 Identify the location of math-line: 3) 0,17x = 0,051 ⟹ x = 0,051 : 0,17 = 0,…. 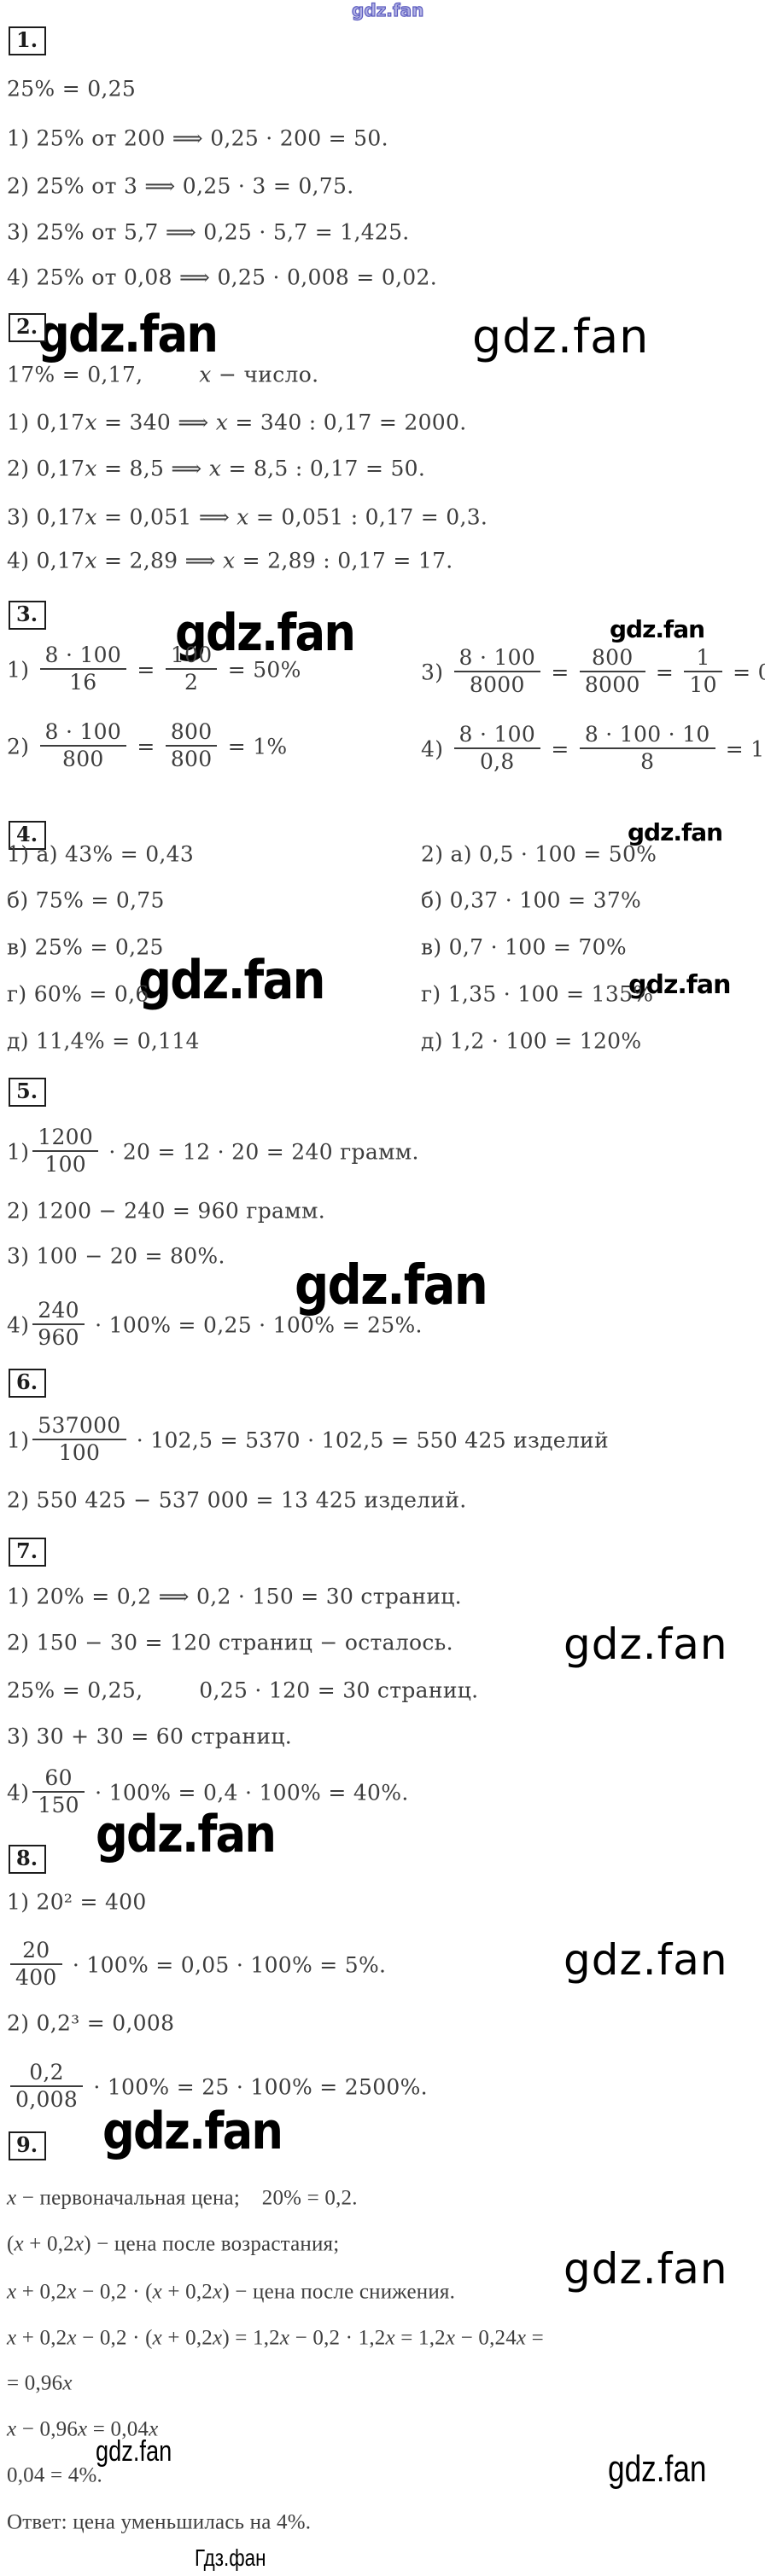
(247, 518).